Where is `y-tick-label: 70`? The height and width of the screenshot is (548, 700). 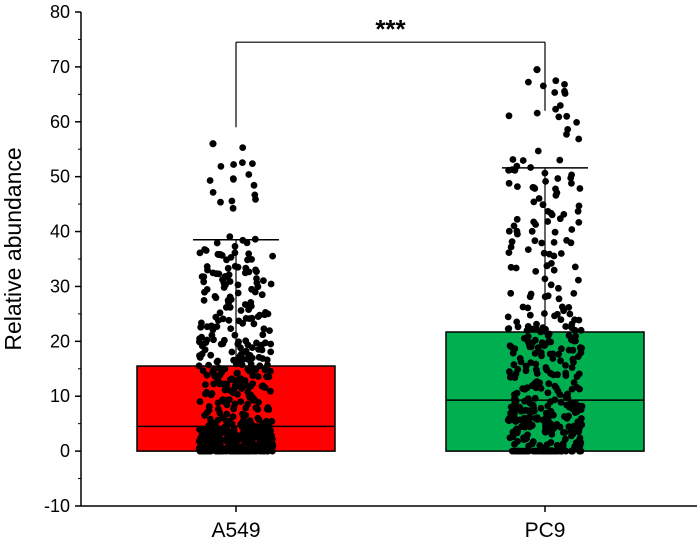 y-tick-label: 70 is located at coordinates (60, 67).